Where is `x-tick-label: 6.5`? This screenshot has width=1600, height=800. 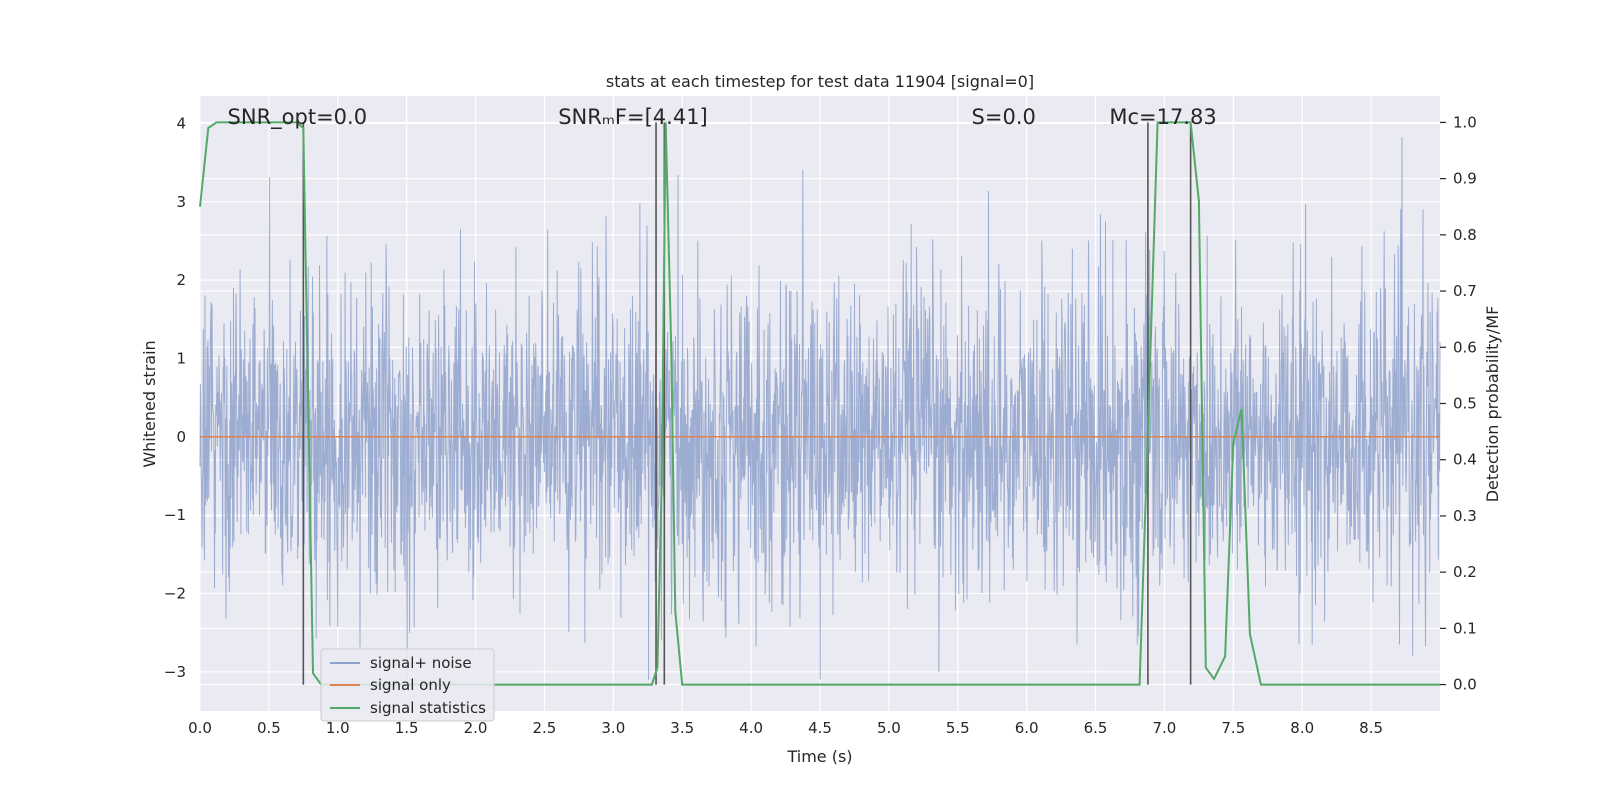
x-tick-label: 6.5 is located at coordinates (1096, 728).